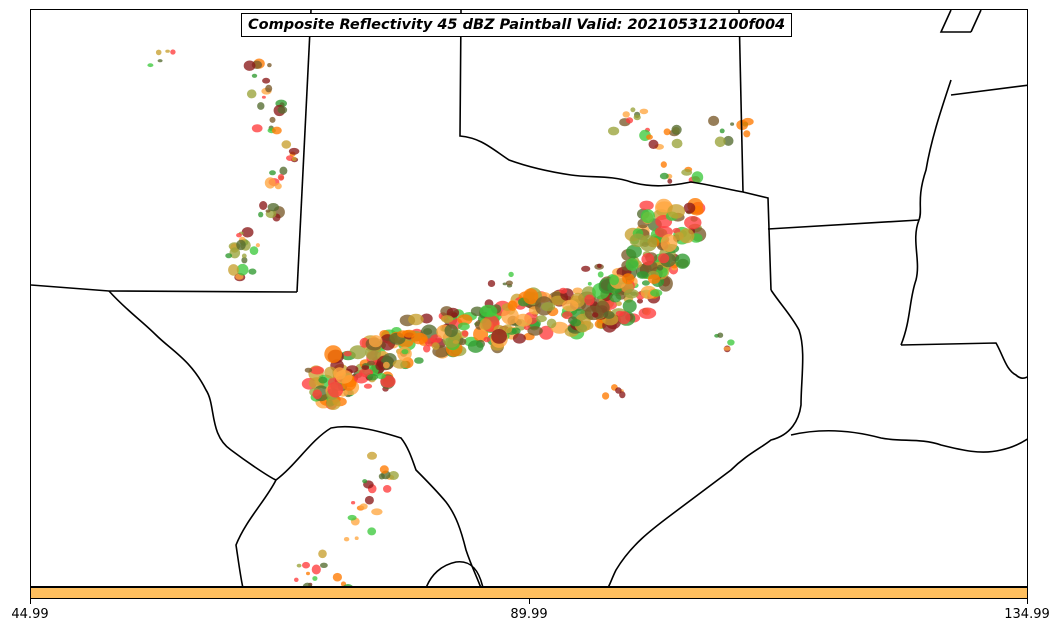 Image resolution: width=1062 pixels, height=633 pixels. I want to click on border-tn, so click(988, 90).